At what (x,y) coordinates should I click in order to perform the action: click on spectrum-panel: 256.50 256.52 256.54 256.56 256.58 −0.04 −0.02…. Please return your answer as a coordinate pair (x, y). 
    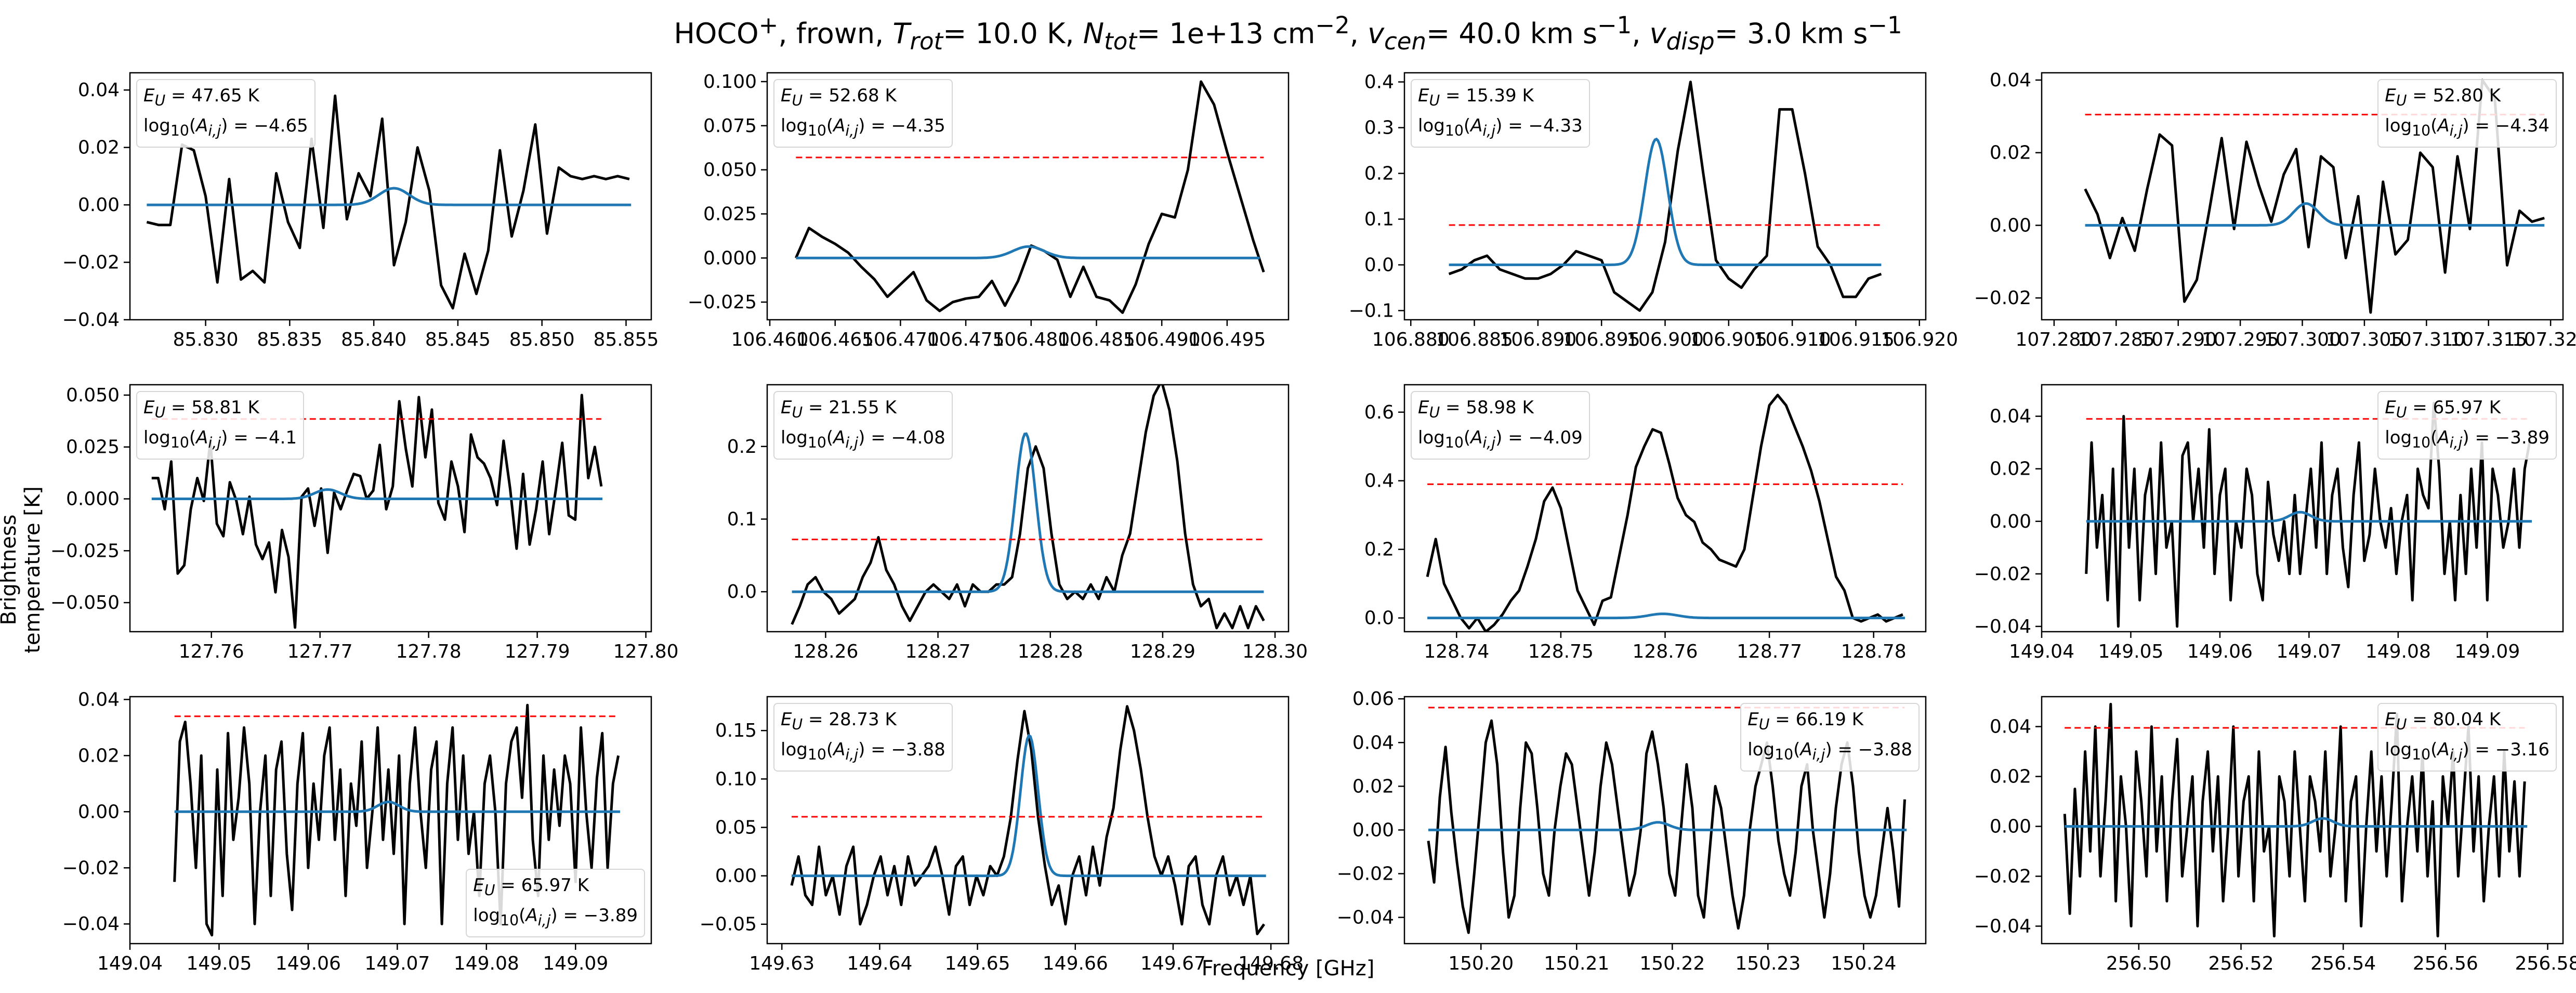
    Looking at the image, I should click on (2275, 835).